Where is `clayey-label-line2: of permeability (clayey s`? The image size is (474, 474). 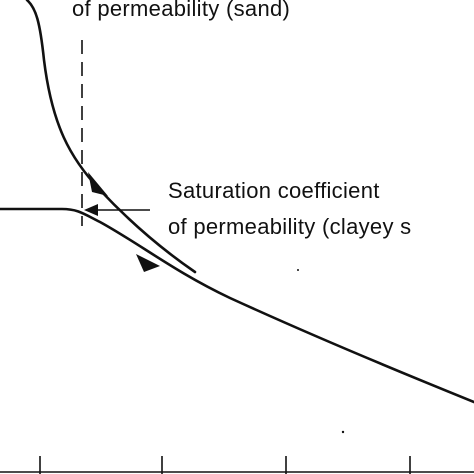 clayey-label-line2: of permeability (clayey s is located at coordinates (289, 226).